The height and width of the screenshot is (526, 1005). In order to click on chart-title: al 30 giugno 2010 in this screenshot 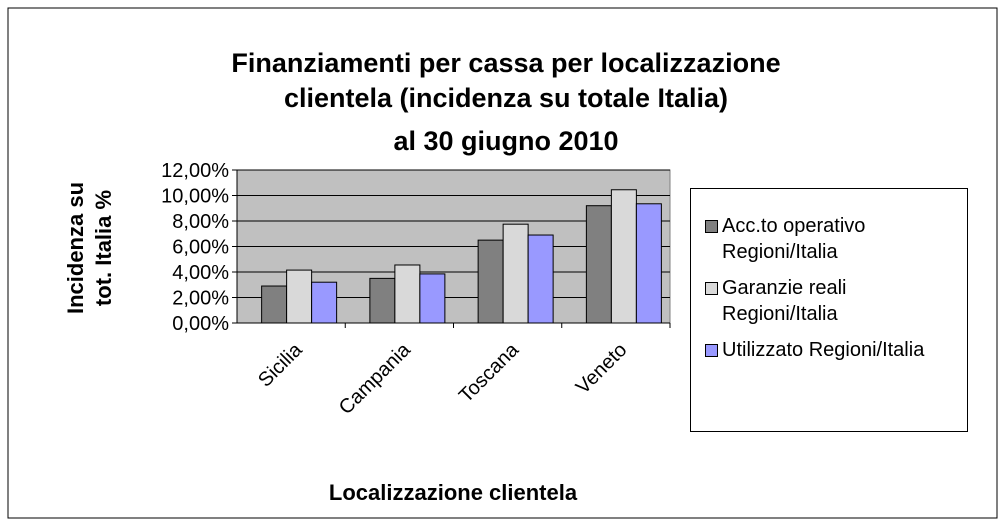, I will do `click(505, 141)`.